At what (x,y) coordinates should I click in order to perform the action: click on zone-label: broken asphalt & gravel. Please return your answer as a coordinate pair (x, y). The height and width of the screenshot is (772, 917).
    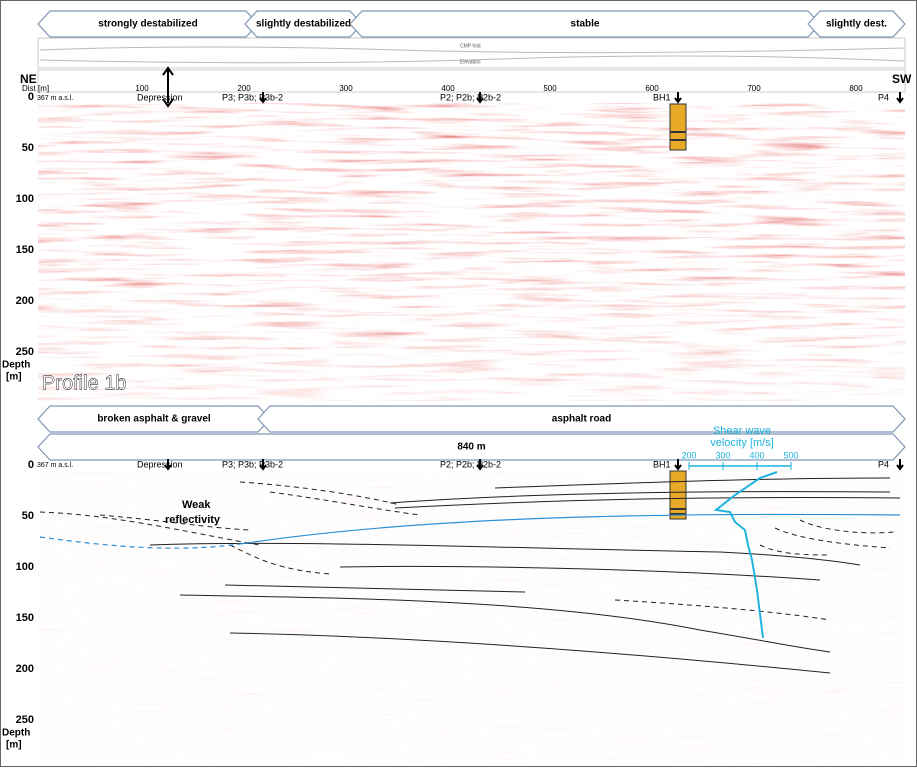
    Looking at the image, I should click on (154, 419).